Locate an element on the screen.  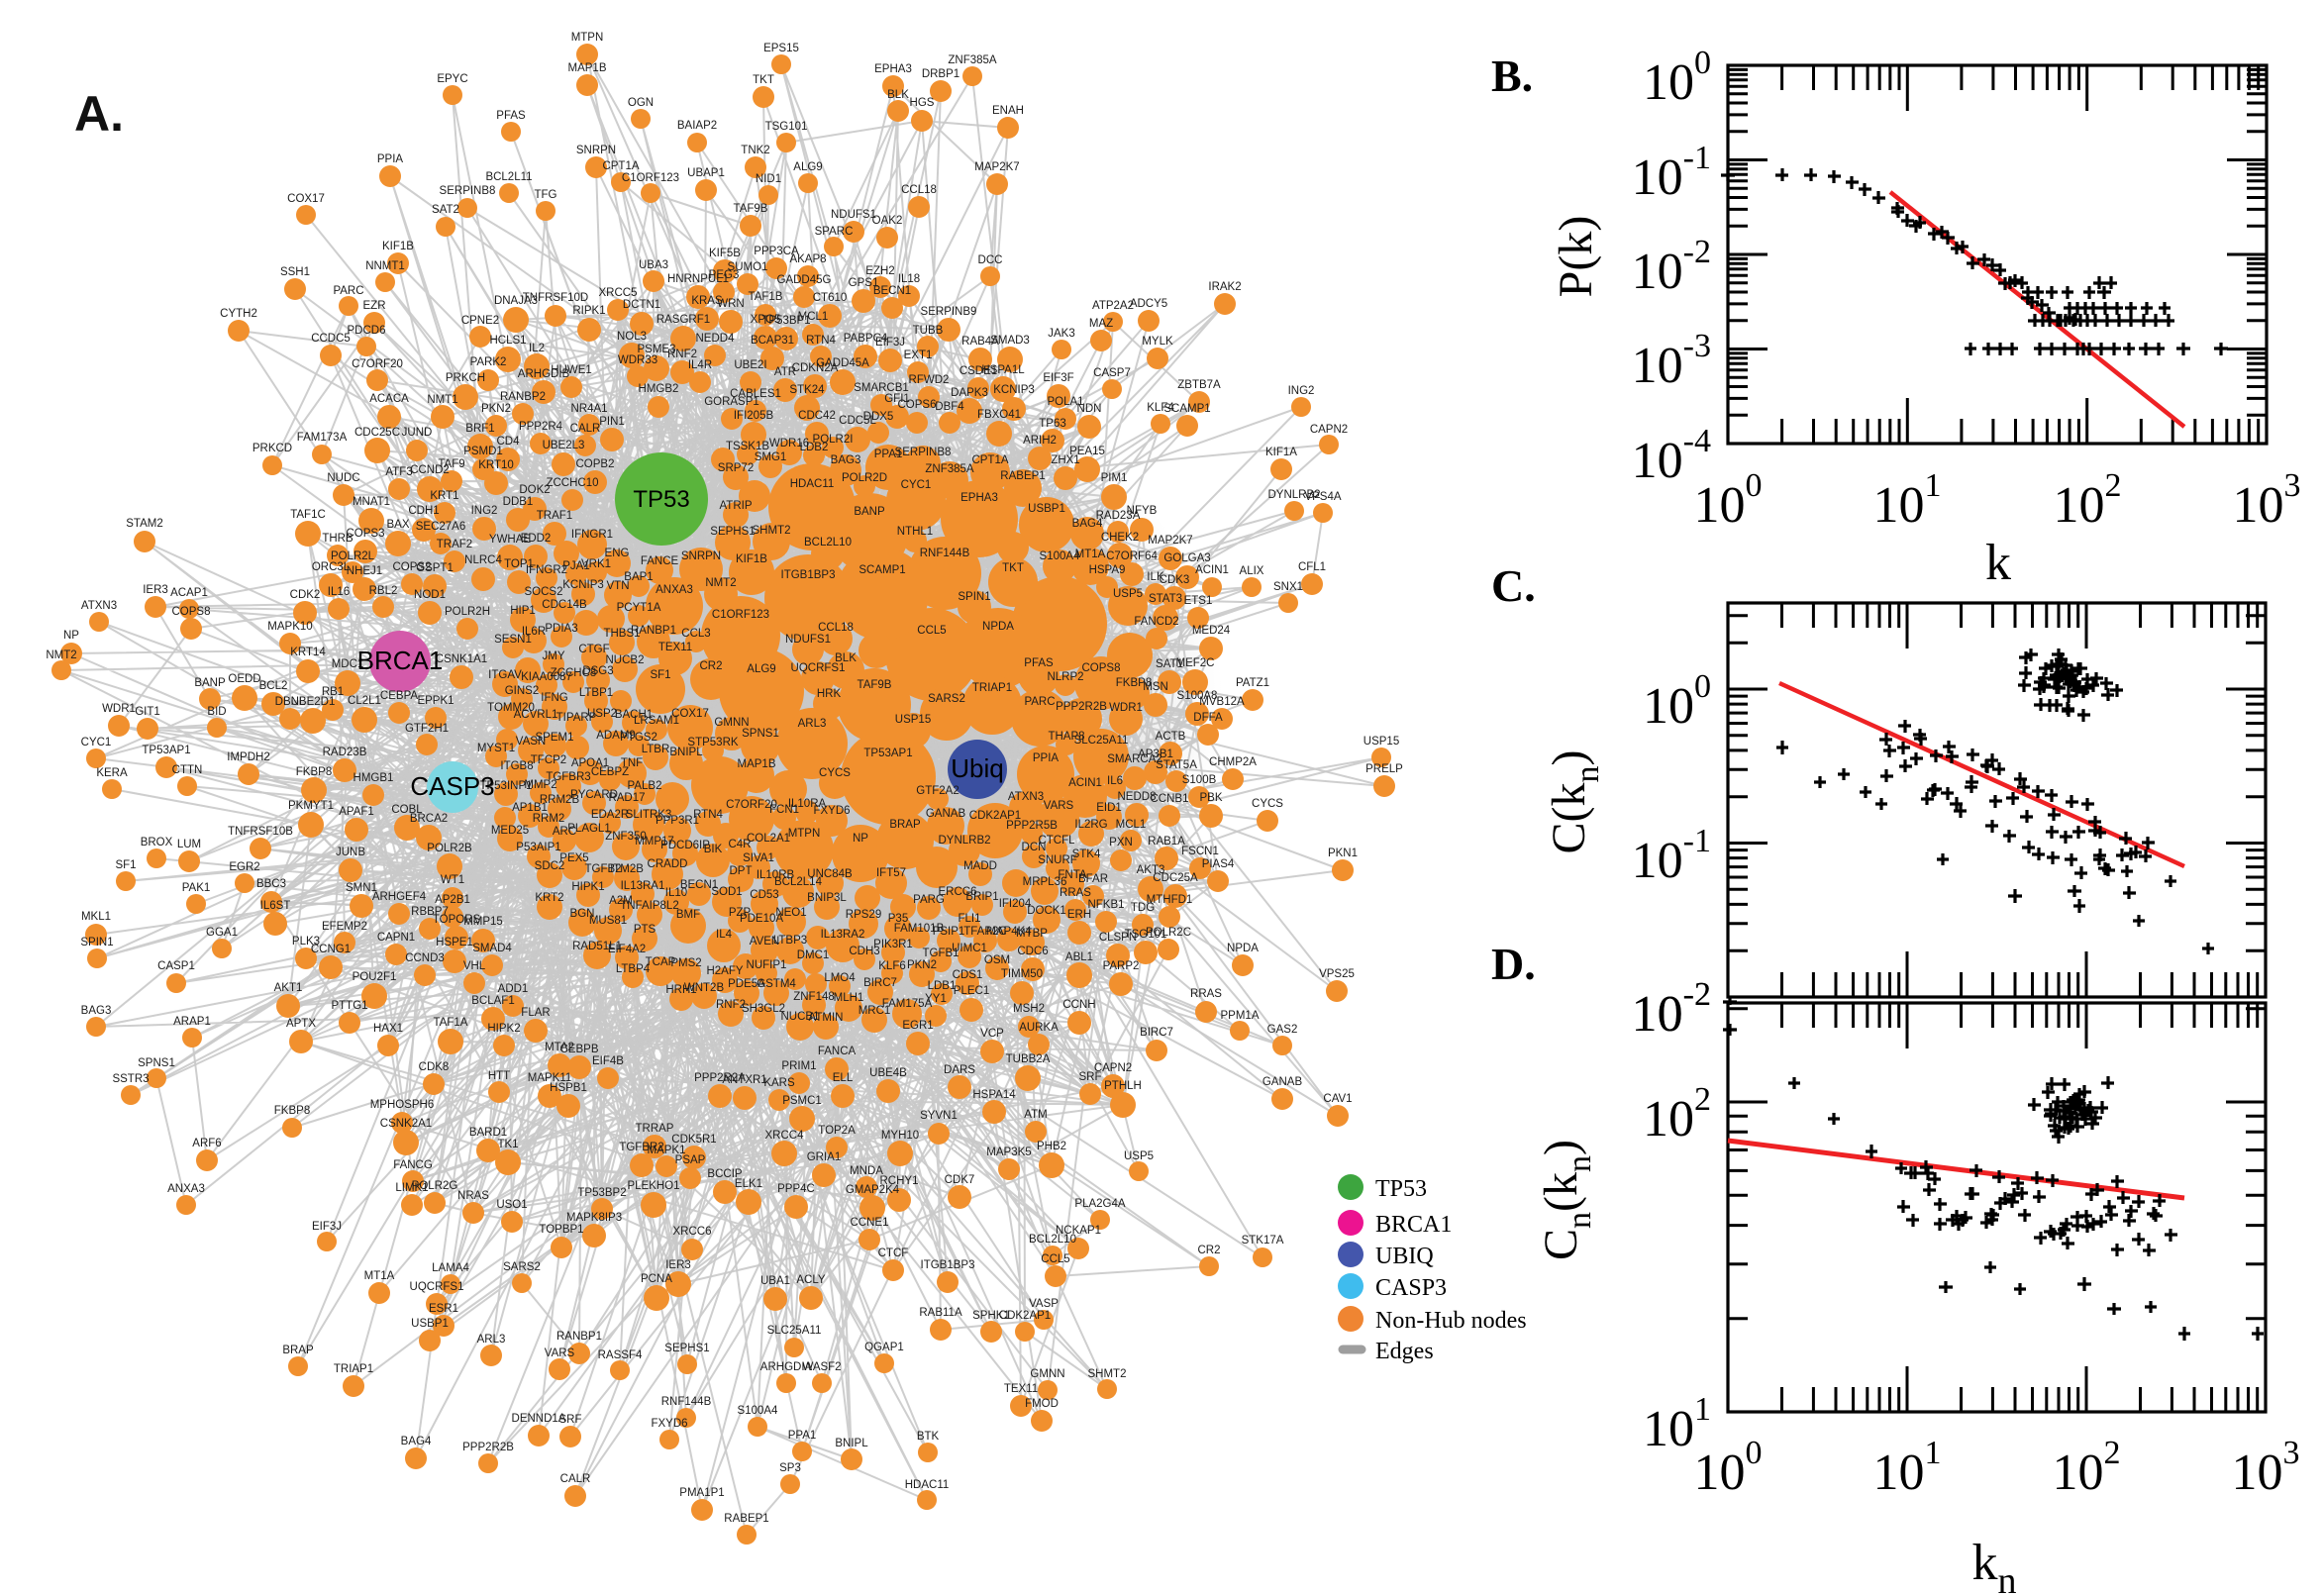
svg-text: IL4 is located at coordinates (724, 935).